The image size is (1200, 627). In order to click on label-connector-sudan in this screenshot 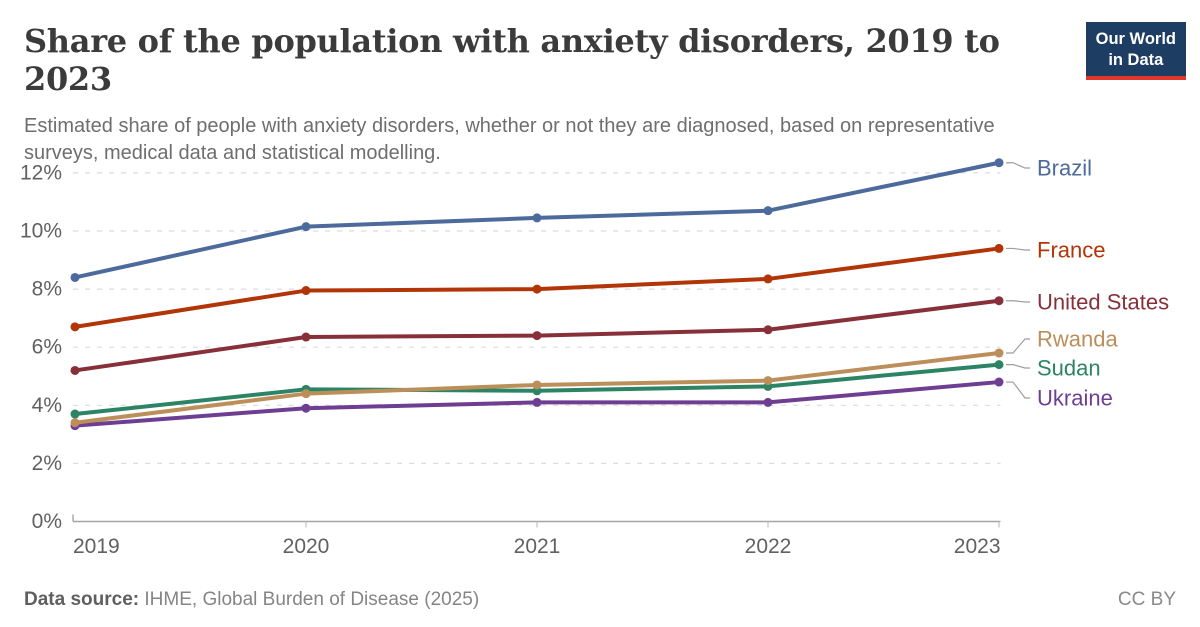, I will do `click(1018, 366)`.